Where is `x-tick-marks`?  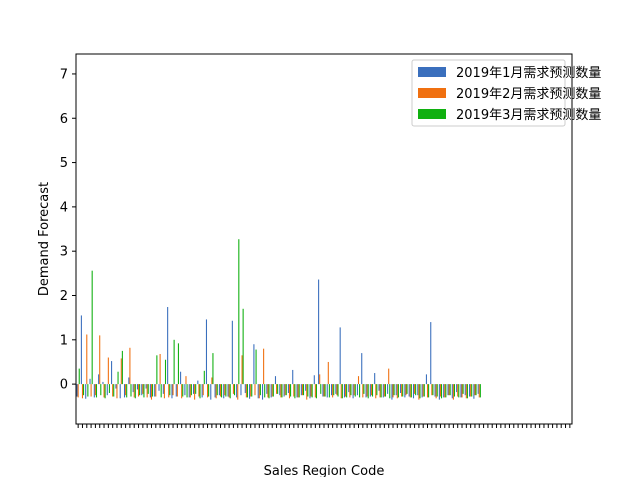
x-tick-marks is located at coordinates (324, 426).